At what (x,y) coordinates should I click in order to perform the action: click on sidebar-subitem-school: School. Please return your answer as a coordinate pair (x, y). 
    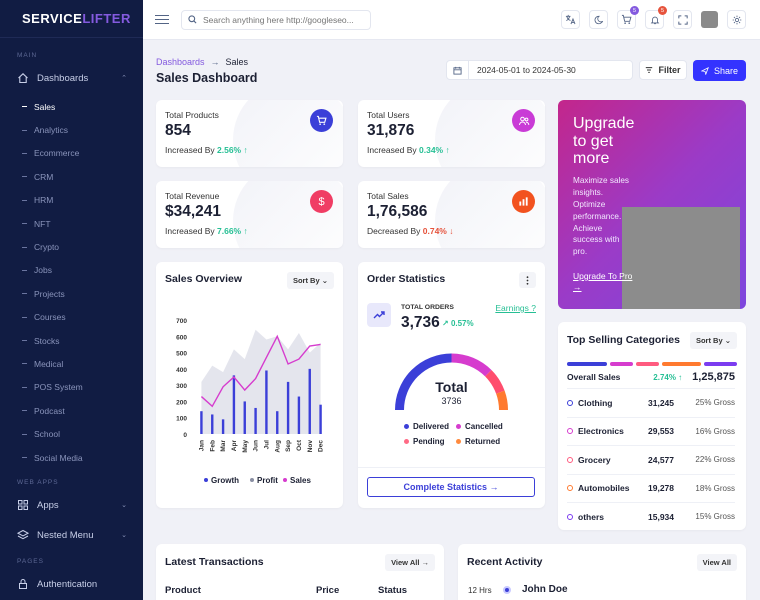
    Looking at the image, I should click on (71, 433).